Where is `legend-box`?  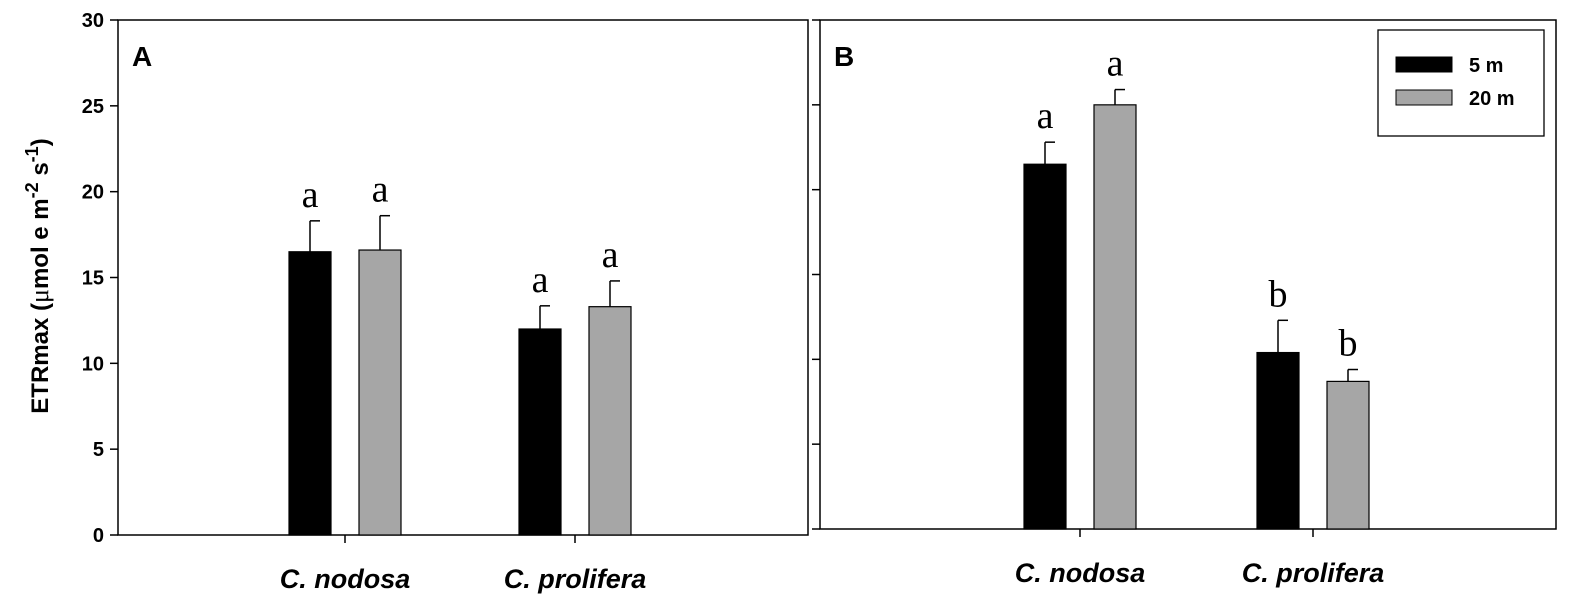
legend-box is located at coordinates (1461, 83).